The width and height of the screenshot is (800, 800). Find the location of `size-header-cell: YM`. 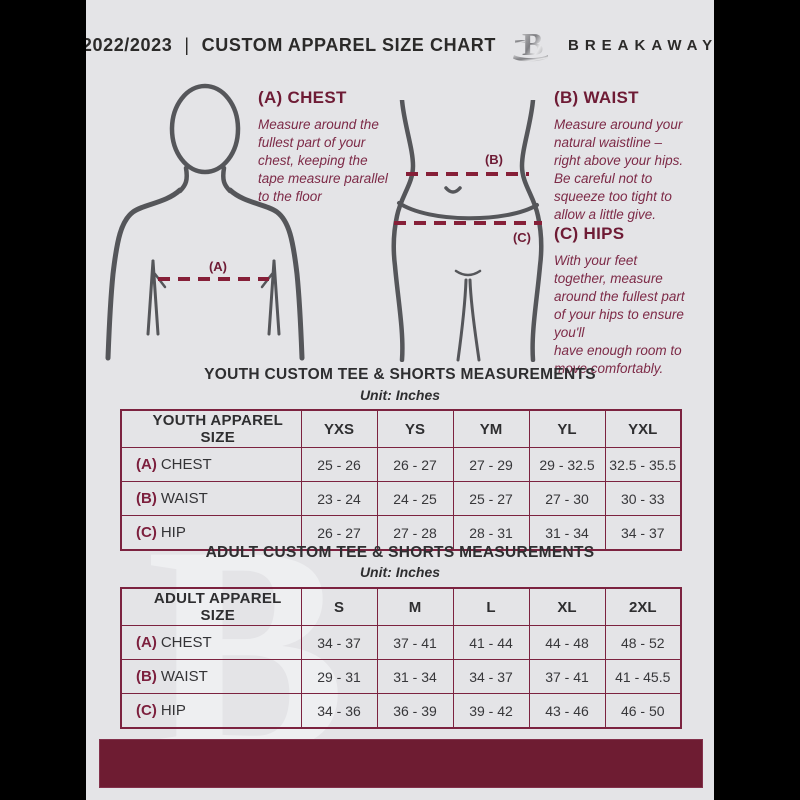

size-header-cell: YM is located at coordinates (491, 428).